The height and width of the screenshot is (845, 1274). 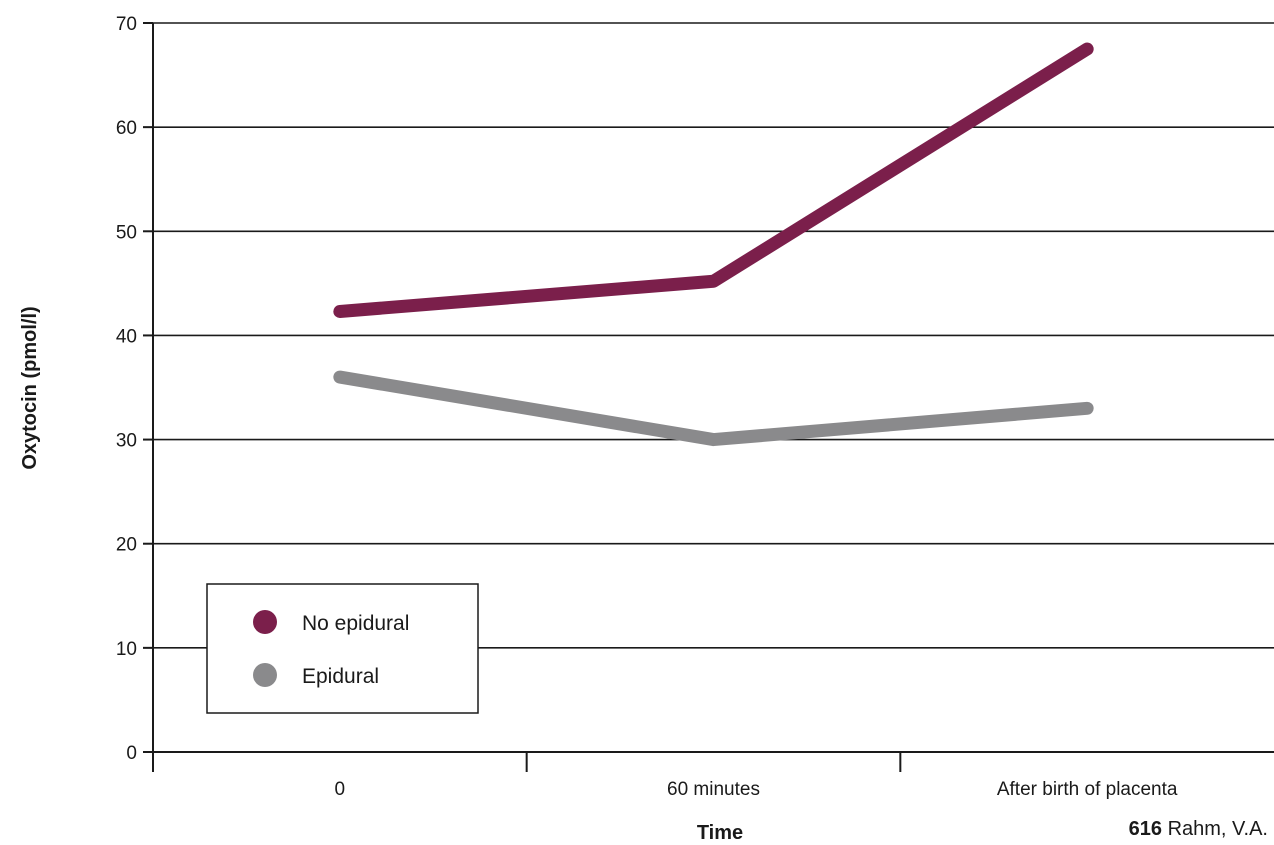 What do you see at coordinates (1145, 829) in the screenshot?
I see `citation-number: 616` at bounding box center [1145, 829].